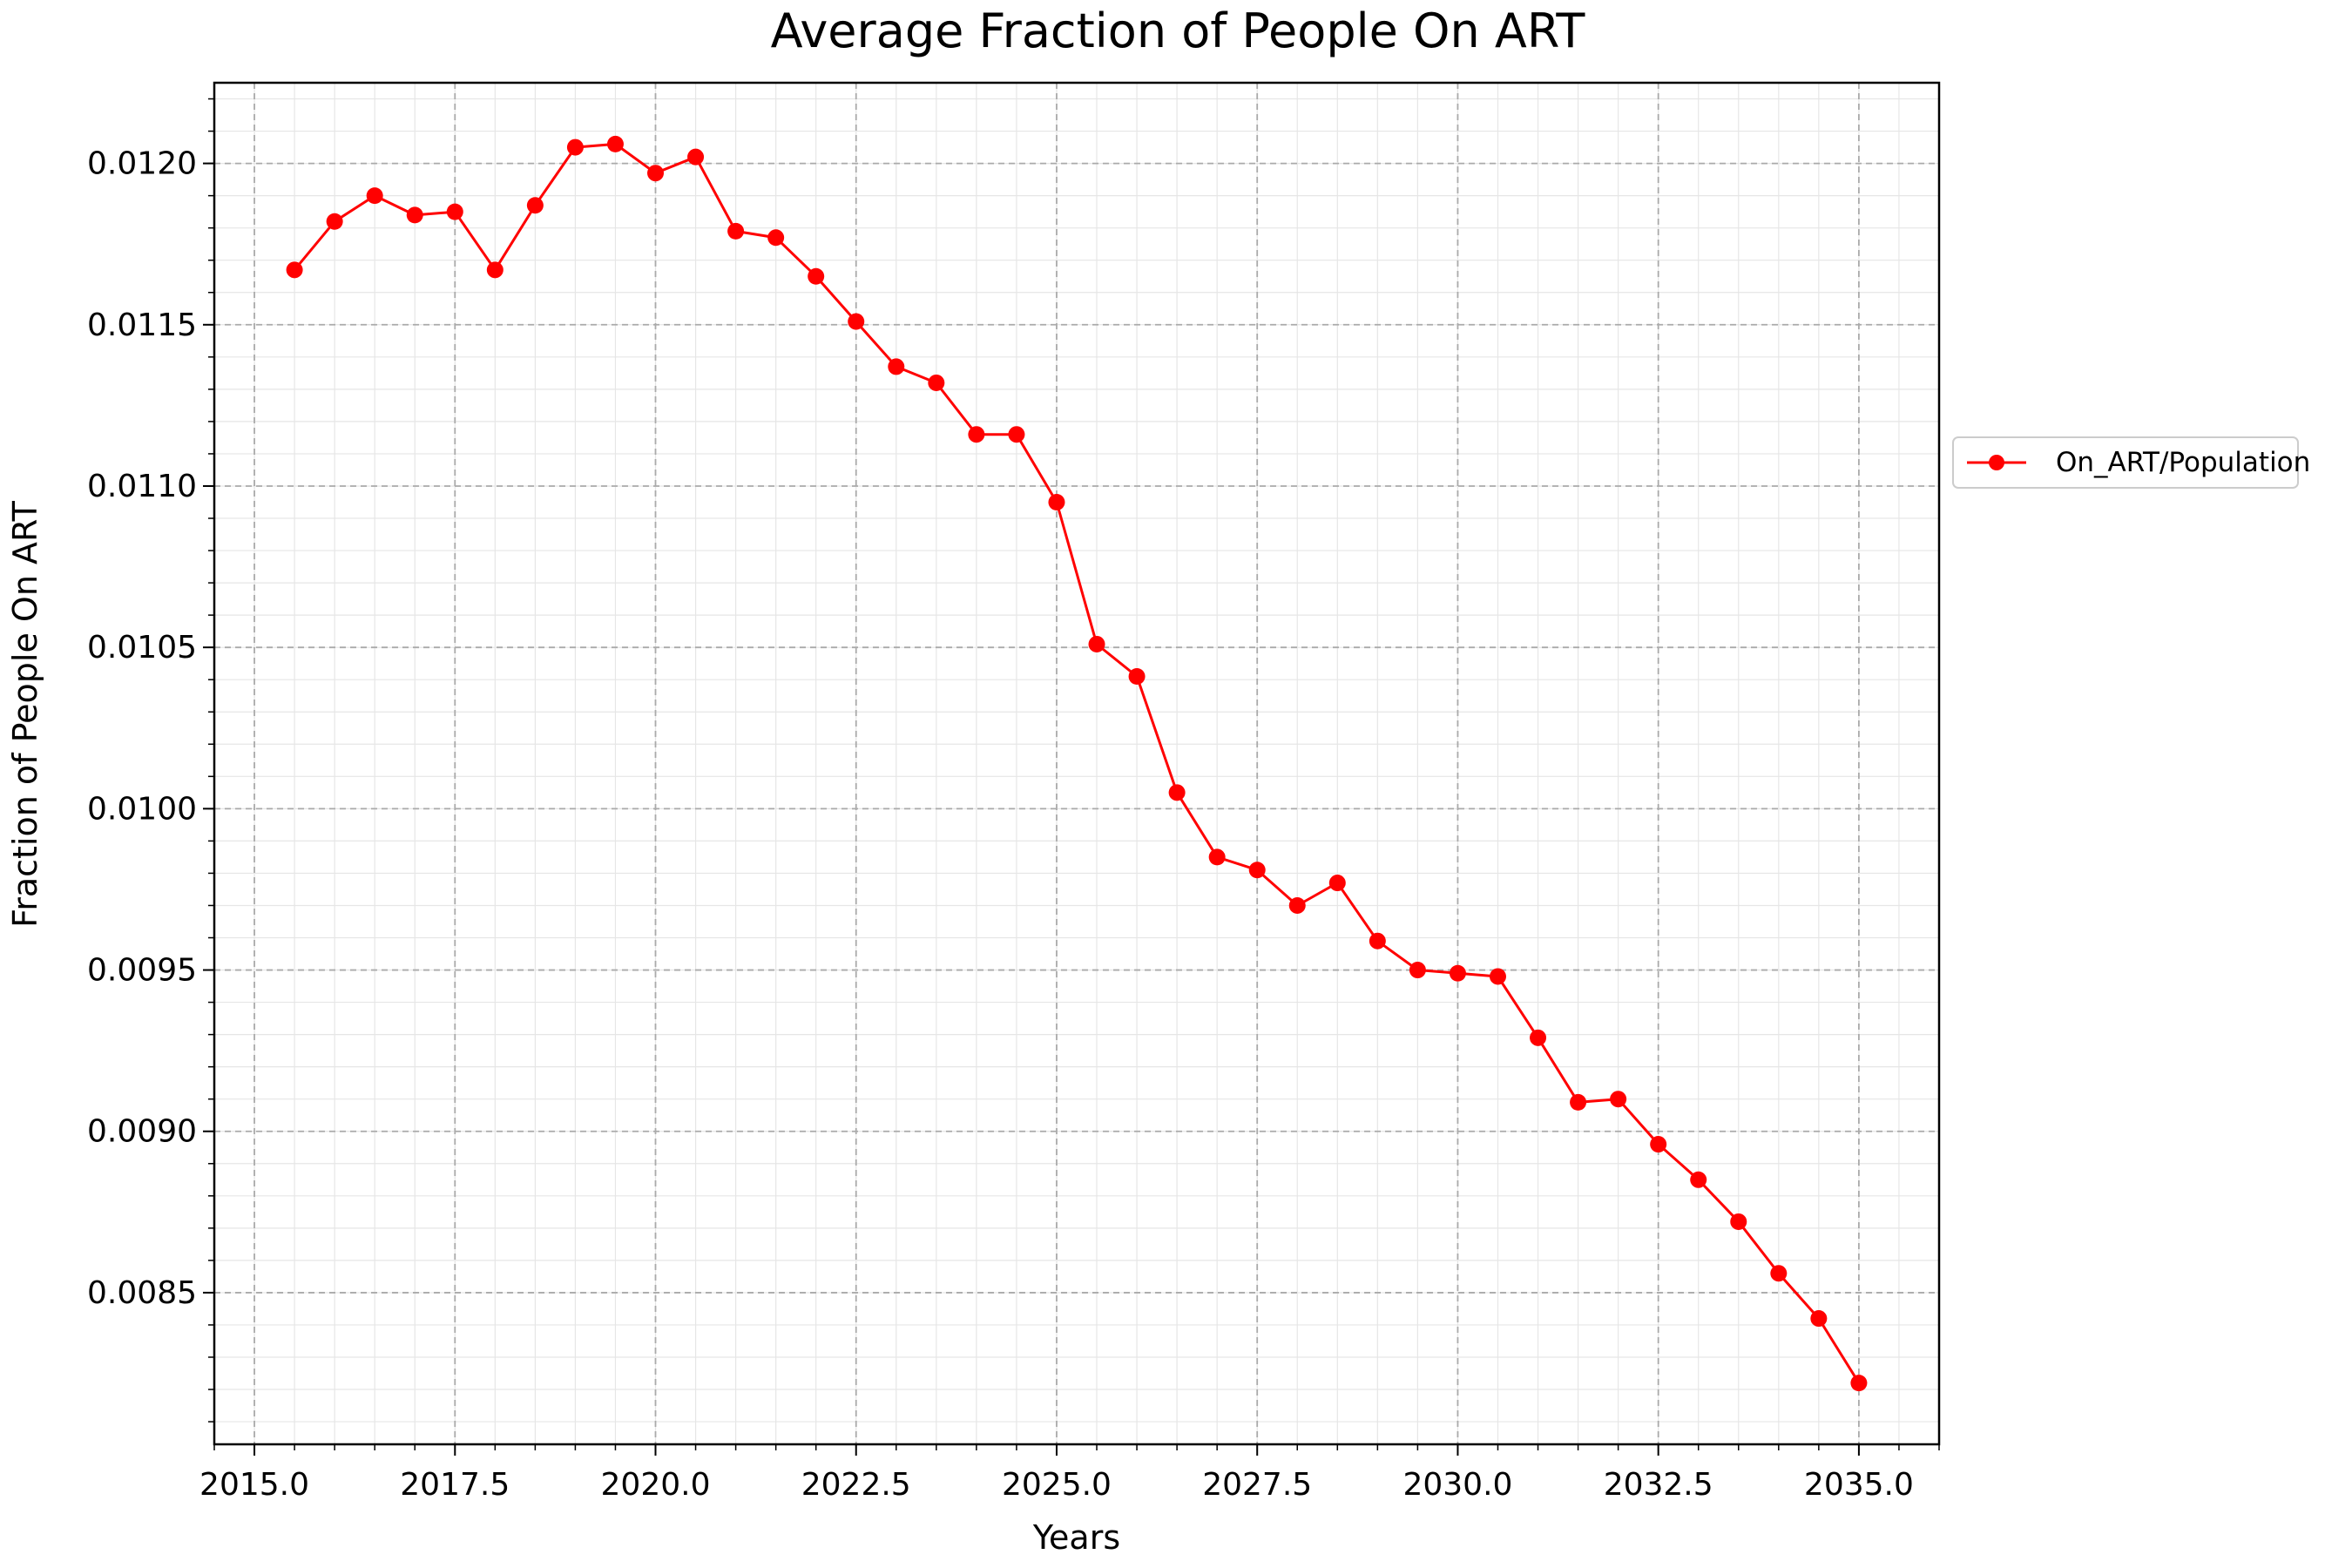 This screenshot has width=2352, height=1568. I want to click on legend-label: On_ART/Population, so click(2183, 462).